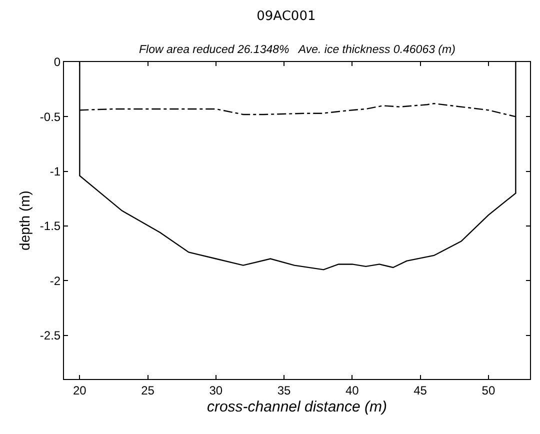  I want to click on x-tick-label: 35, so click(284, 390).